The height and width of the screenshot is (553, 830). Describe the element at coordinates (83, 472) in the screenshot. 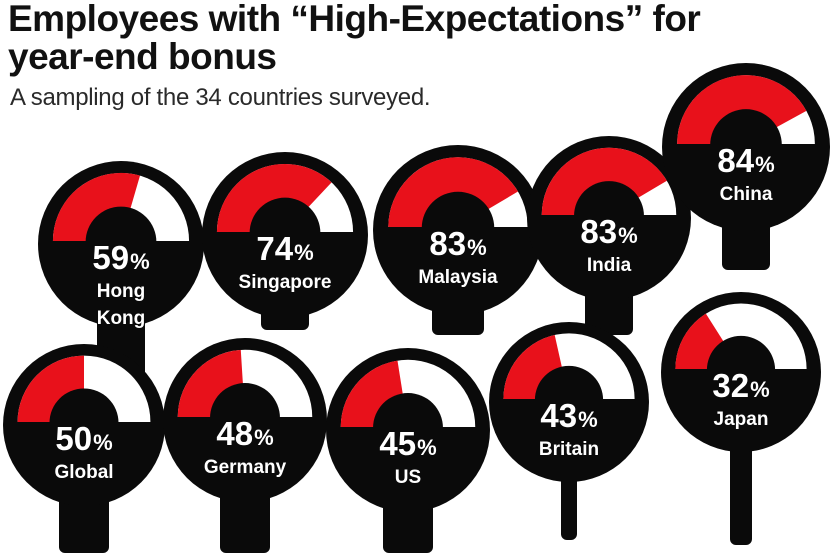

I see `category-label-global: Global` at that location.